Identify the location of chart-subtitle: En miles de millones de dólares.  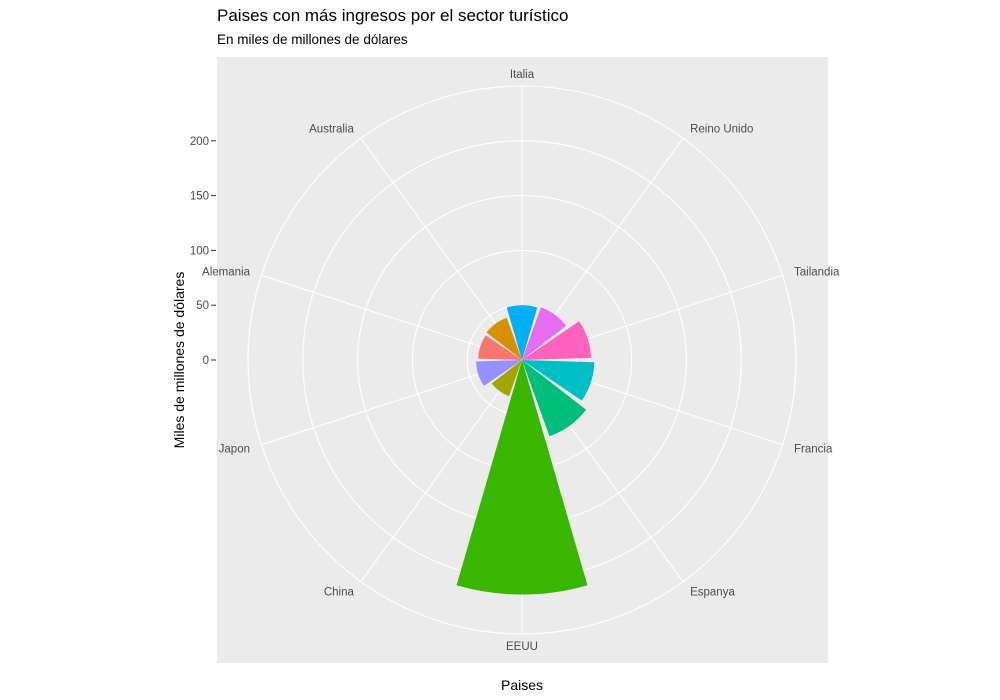
(312, 39).